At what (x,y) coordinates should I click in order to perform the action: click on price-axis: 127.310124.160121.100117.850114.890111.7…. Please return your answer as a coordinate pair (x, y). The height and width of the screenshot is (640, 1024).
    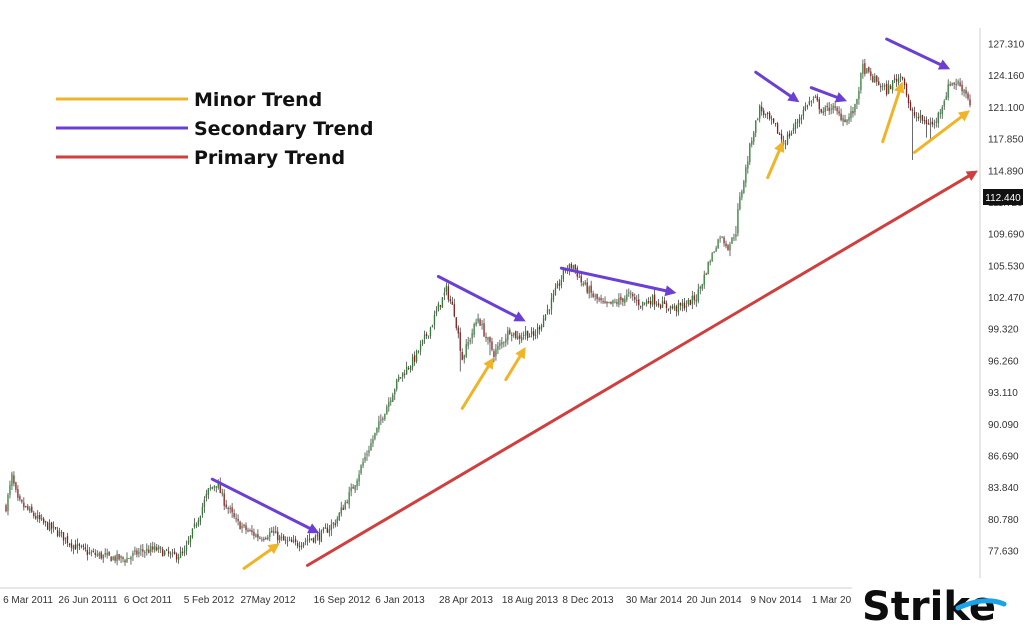
    Looking at the image, I should click on (1001, 311).